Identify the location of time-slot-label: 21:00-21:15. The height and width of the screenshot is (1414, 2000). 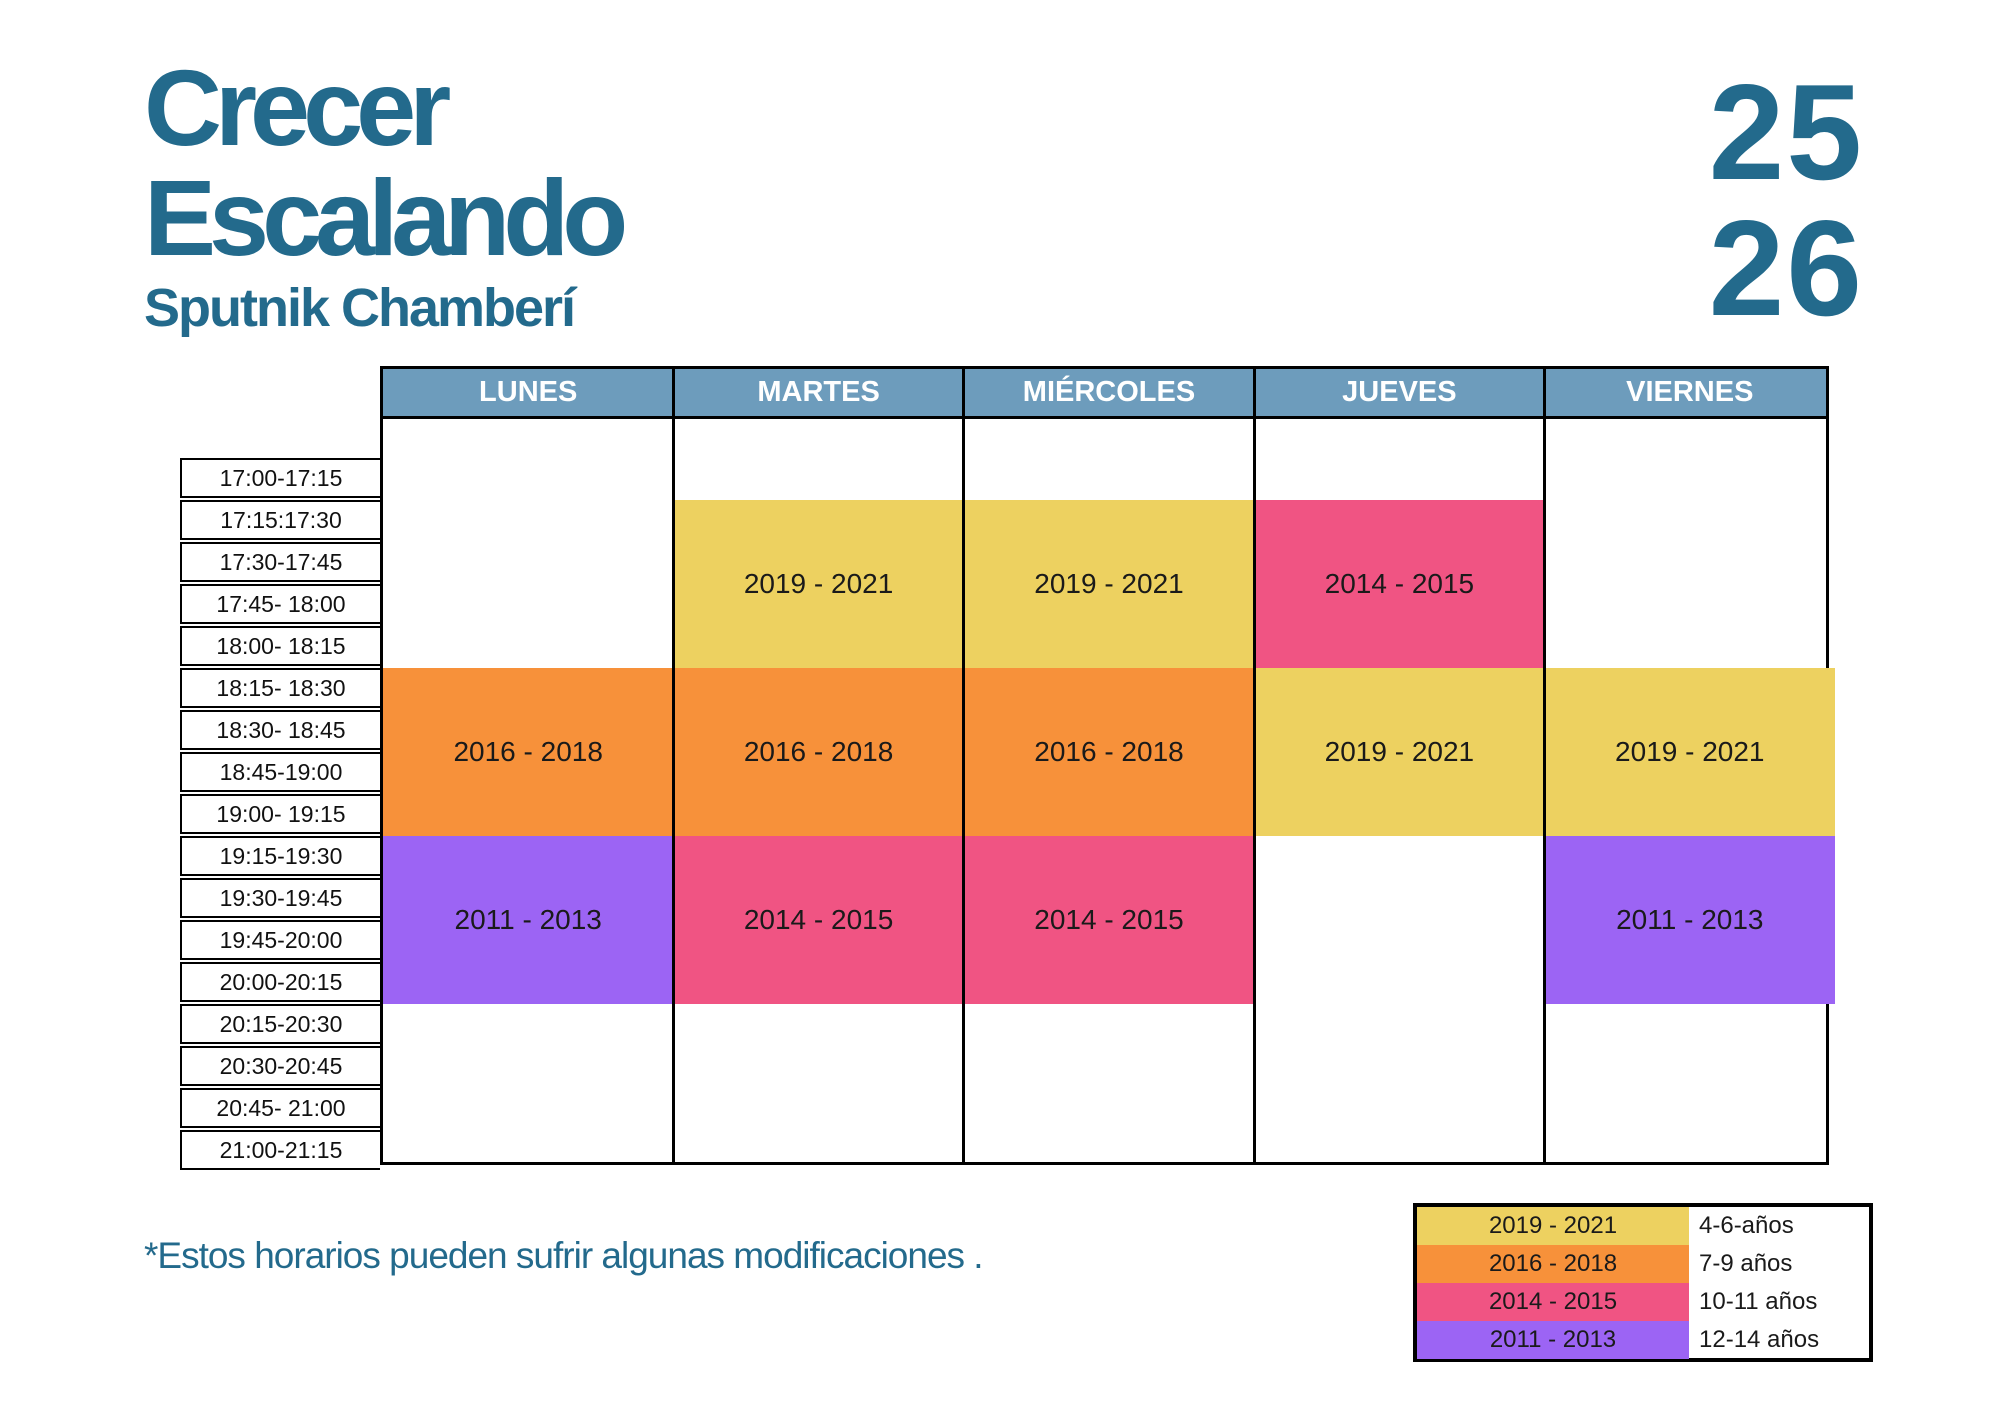
(280, 1150).